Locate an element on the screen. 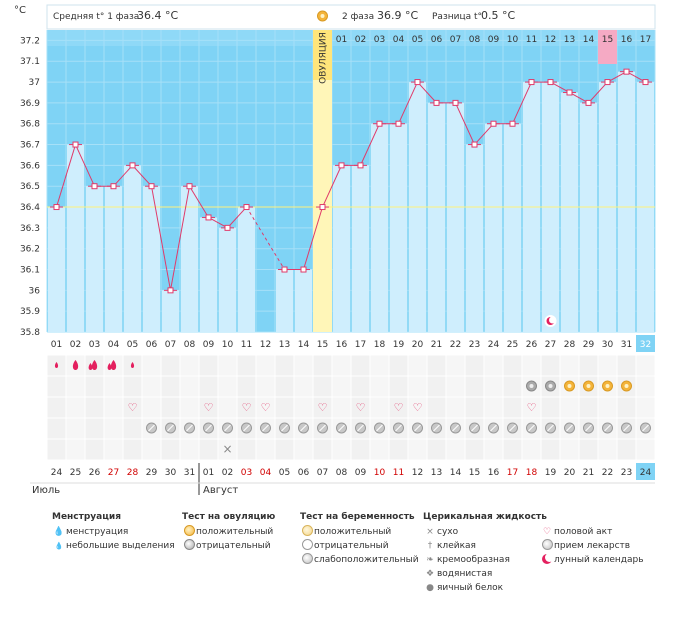  legend-pregnancy-positive-label: положительный is located at coordinates (353, 532).